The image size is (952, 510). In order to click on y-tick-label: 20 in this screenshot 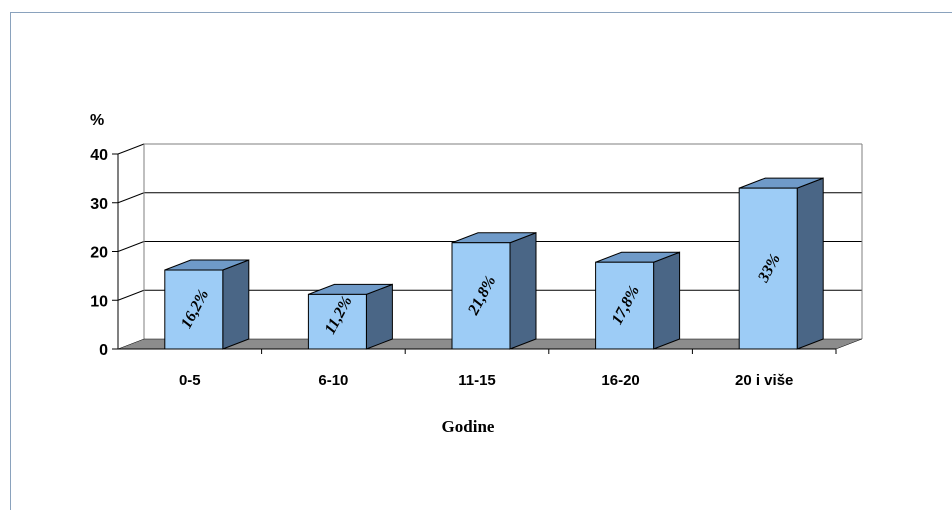, I will do `click(99, 253)`.